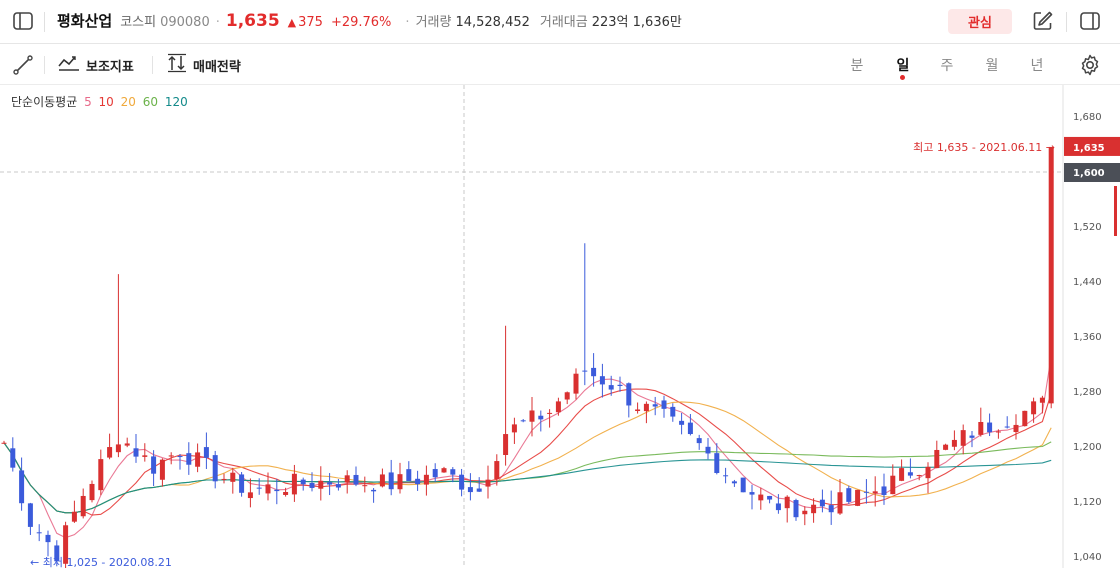 Image resolution: width=1120 pixels, height=568 pixels. I want to click on edit-icon, so click(1043, 21).